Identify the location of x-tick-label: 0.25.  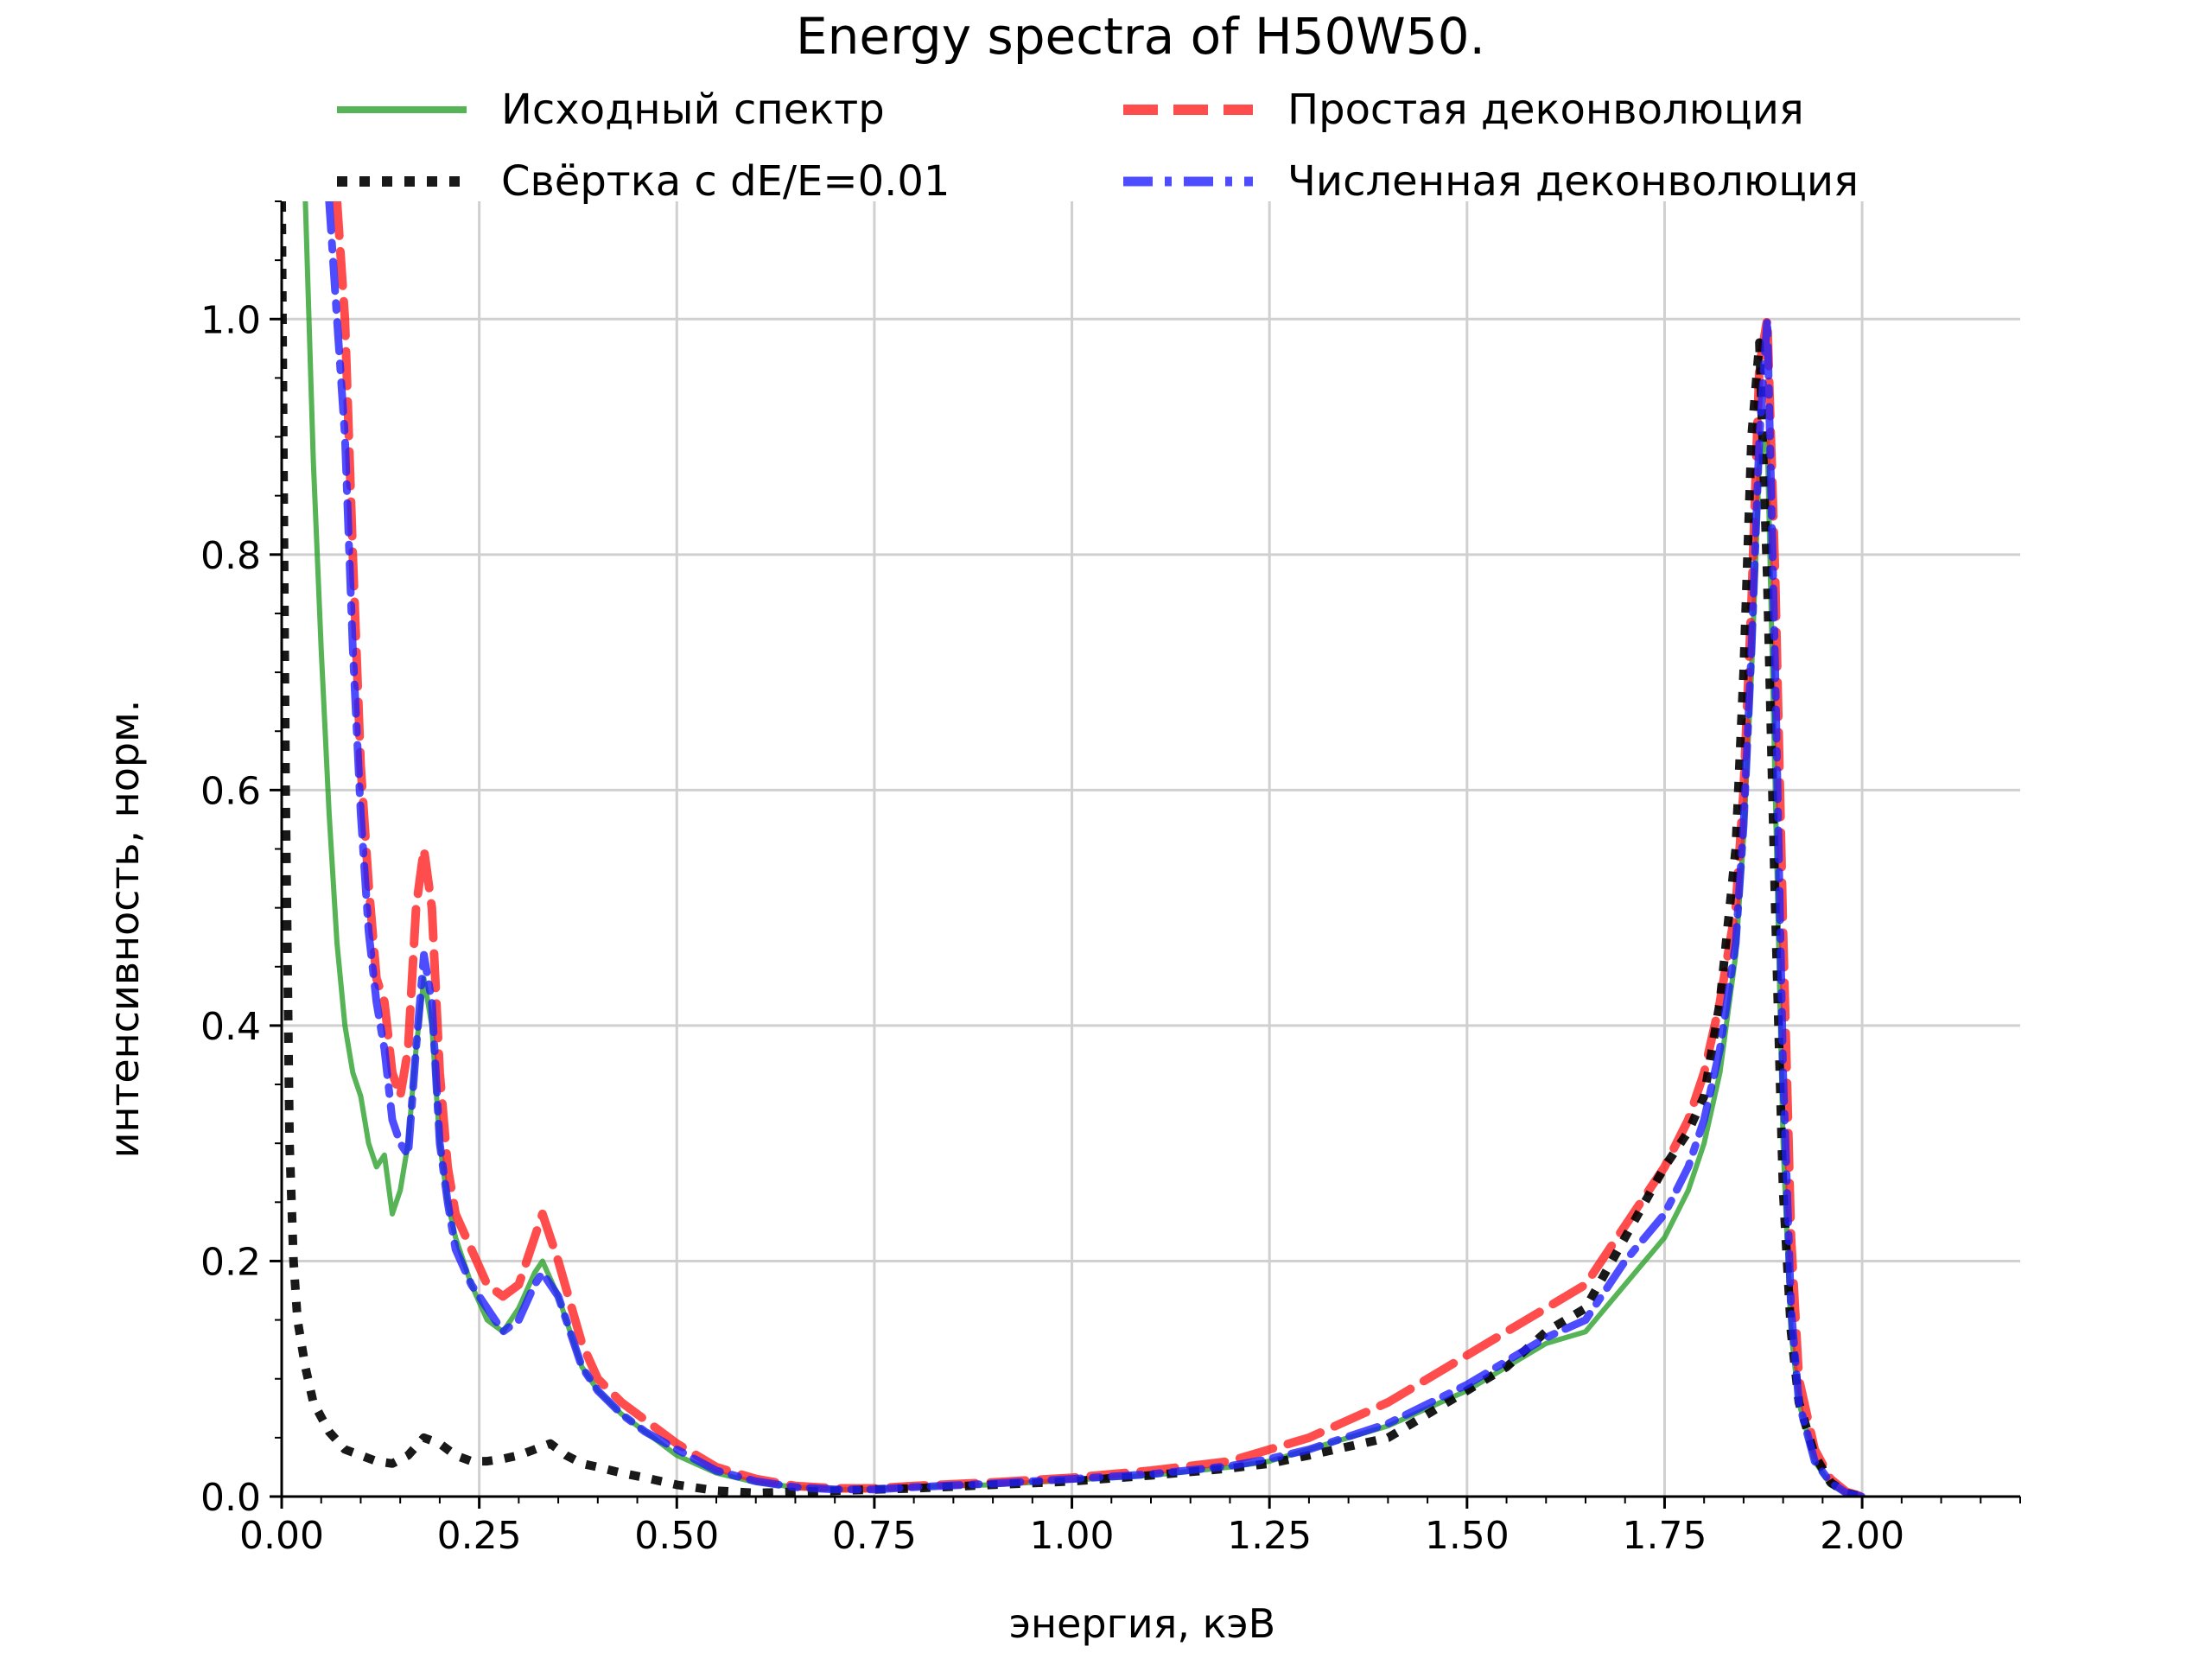
(479, 1536).